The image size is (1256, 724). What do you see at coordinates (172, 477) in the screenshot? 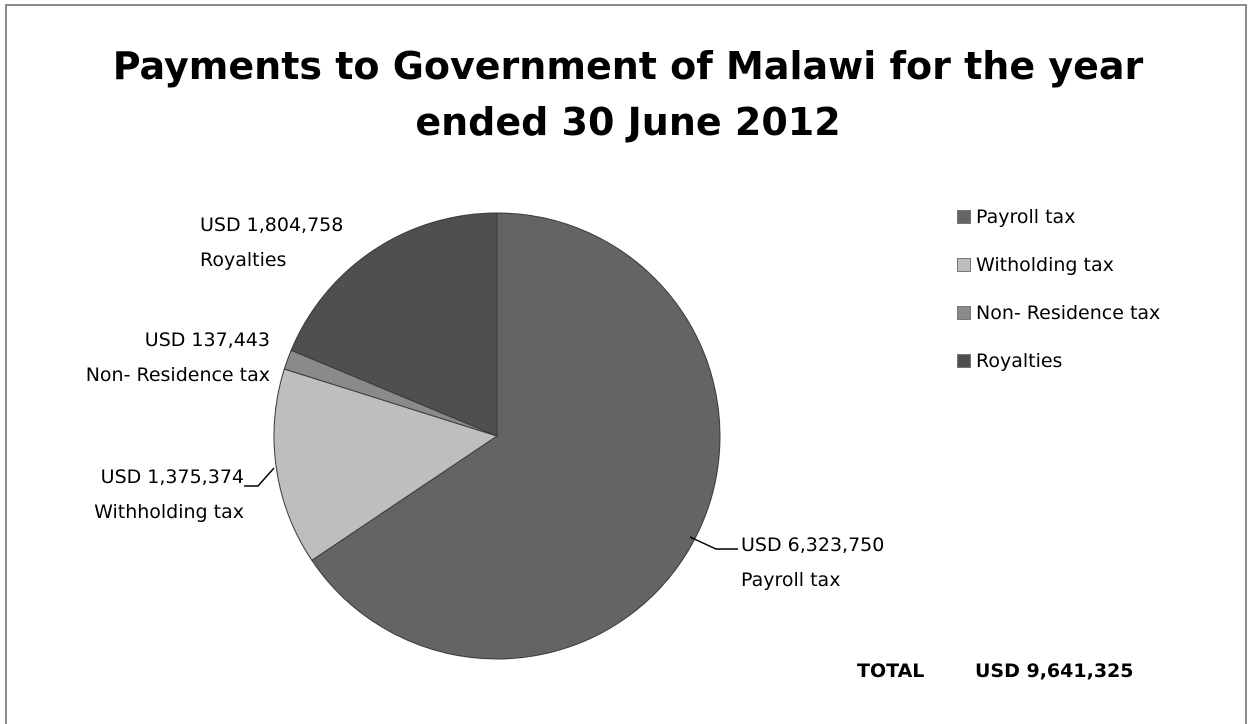
I see `data-label-value: USD 1,375,374` at bounding box center [172, 477].